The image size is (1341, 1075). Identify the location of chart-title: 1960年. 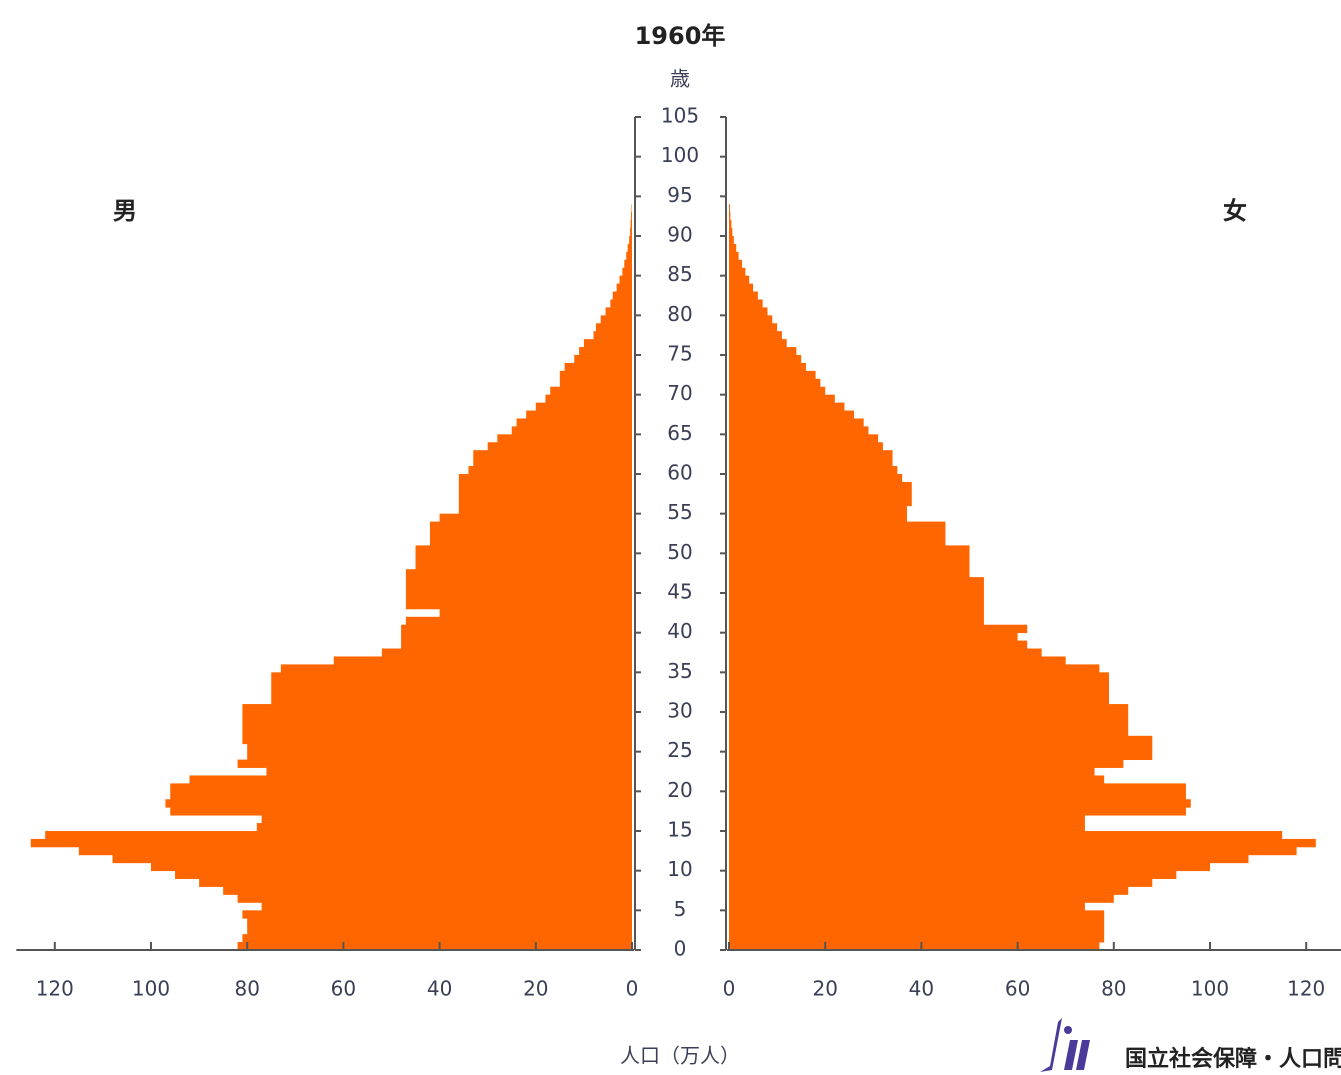
(680, 36).